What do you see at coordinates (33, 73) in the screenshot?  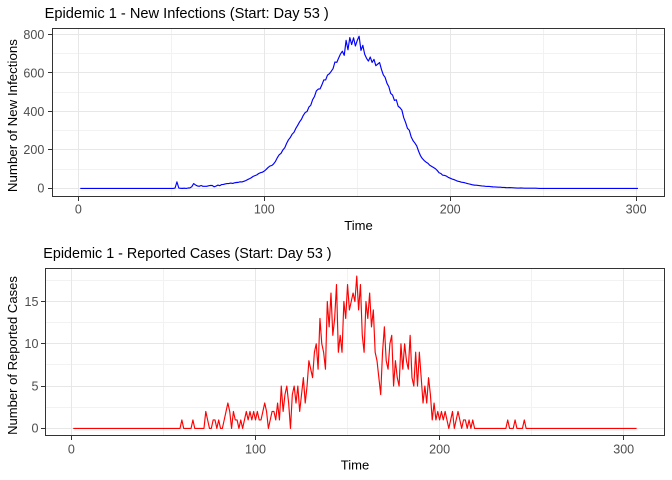 I see `svg-text: 600` at bounding box center [33, 73].